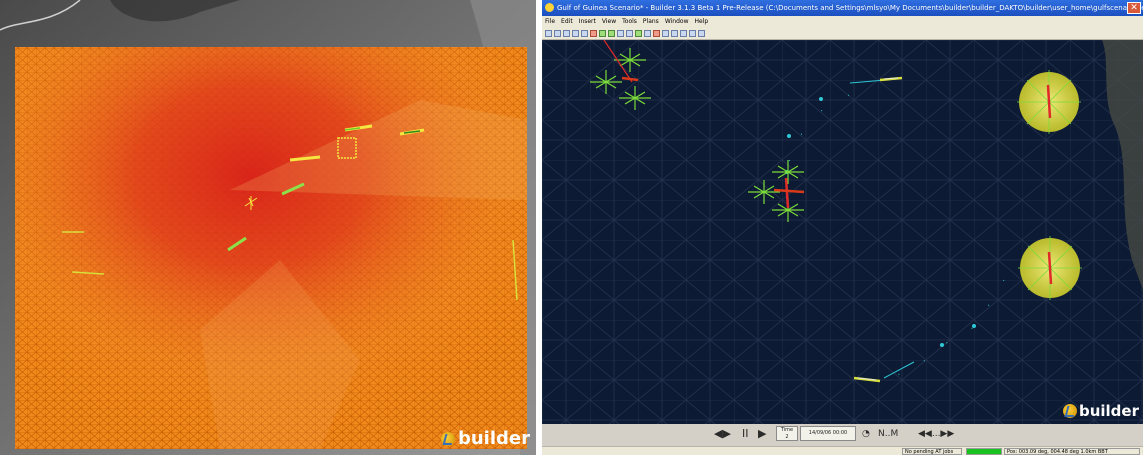  What do you see at coordinates (745, 433) in the screenshot?
I see `pause-button: II` at bounding box center [745, 433].